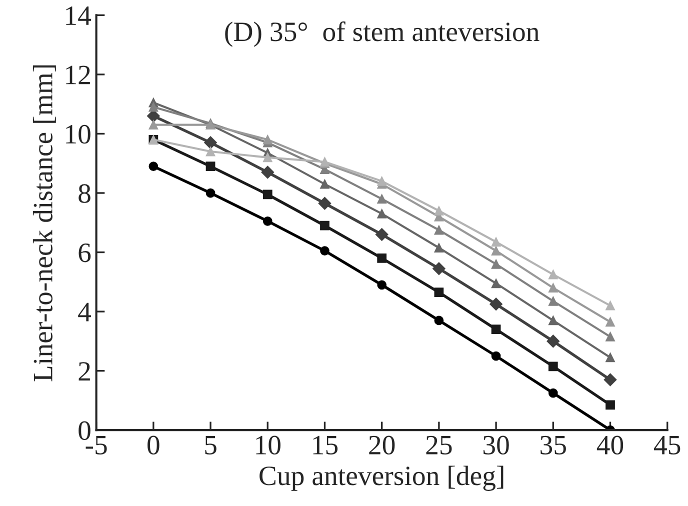  What do you see at coordinates (78, 134) in the screenshot?
I see `y-tick-label: 10` at bounding box center [78, 134].